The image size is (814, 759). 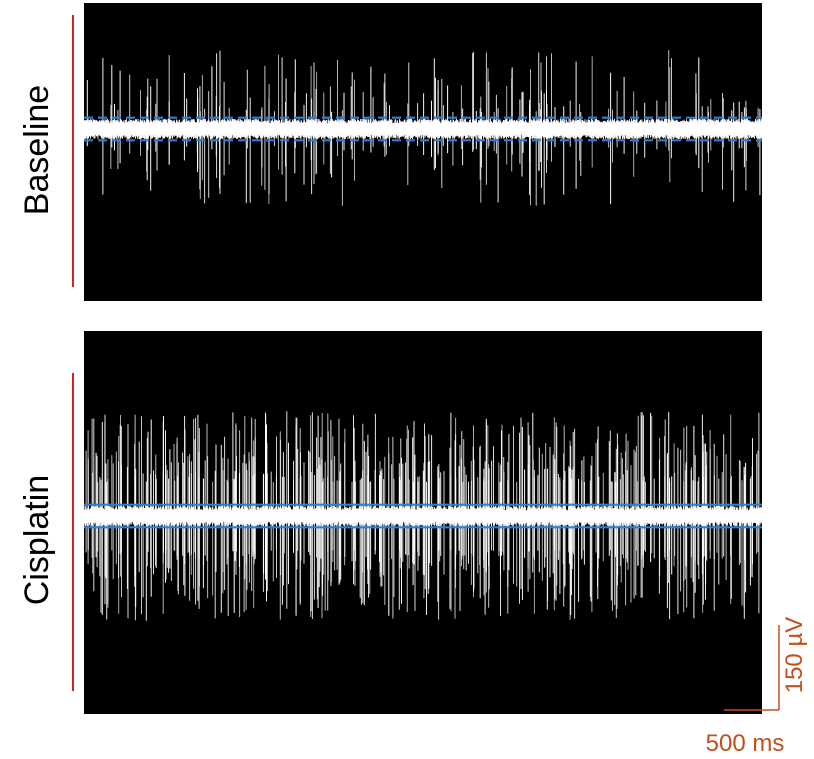 I want to click on scale-bar: 150 µV 500 ms, so click(x=757, y=687).